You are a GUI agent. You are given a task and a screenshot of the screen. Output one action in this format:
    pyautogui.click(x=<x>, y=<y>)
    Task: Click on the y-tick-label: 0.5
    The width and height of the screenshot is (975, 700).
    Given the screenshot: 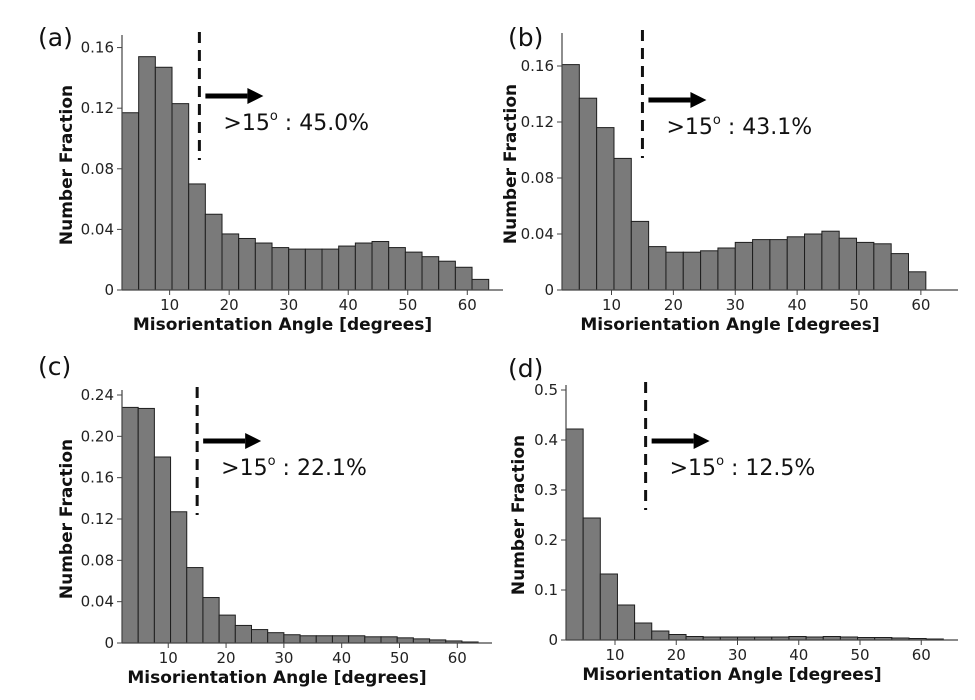 What is the action you would take?
    pyautogui.click(x=546, y=390)
    